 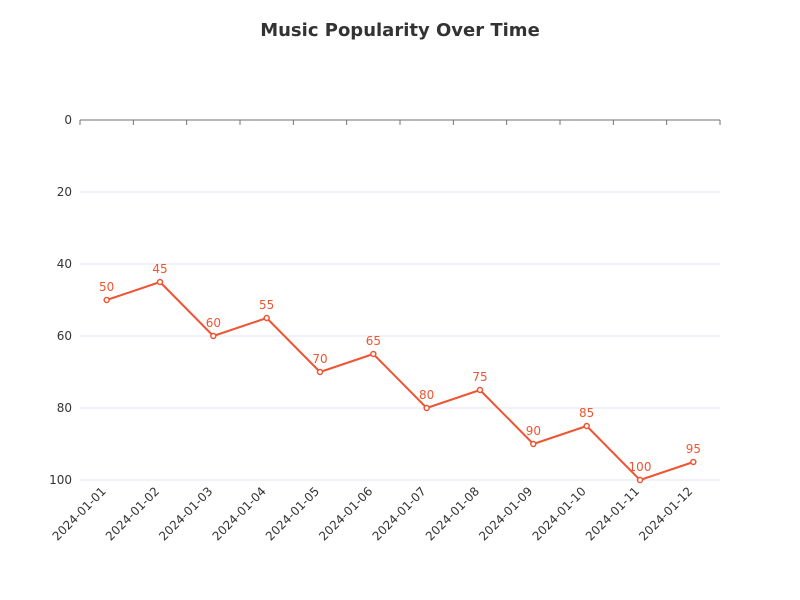 What do you see at coordinates (533, 431) in the screenshot?
I see `data-label: 90` at bounding box center [533, 431].